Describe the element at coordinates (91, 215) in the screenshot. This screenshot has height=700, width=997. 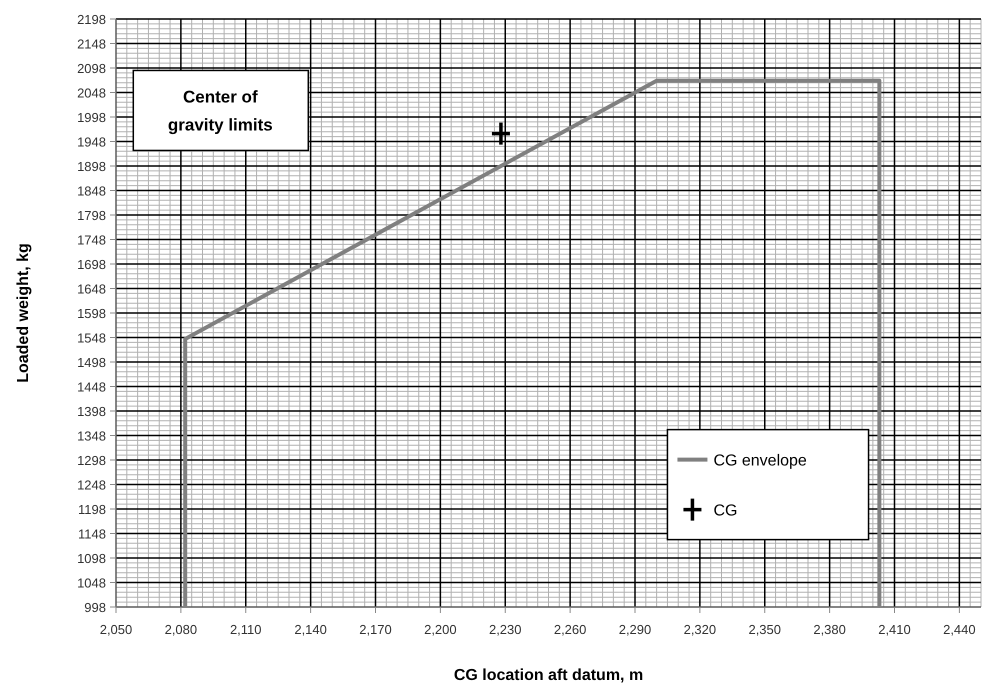
I see `y-tick-label: 1798` at that location.